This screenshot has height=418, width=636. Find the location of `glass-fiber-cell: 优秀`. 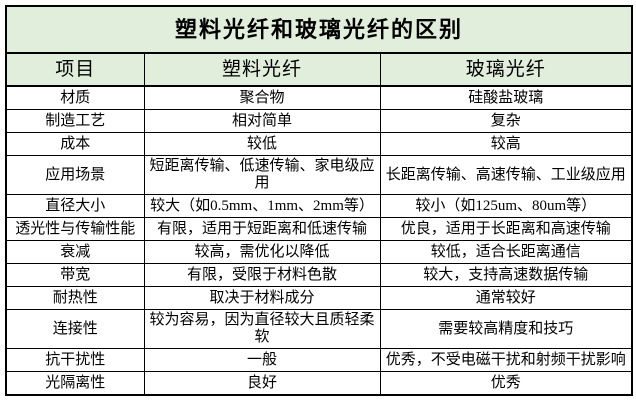

glass-fiber-cell: 优秀 is located at coordinates (506, 383).